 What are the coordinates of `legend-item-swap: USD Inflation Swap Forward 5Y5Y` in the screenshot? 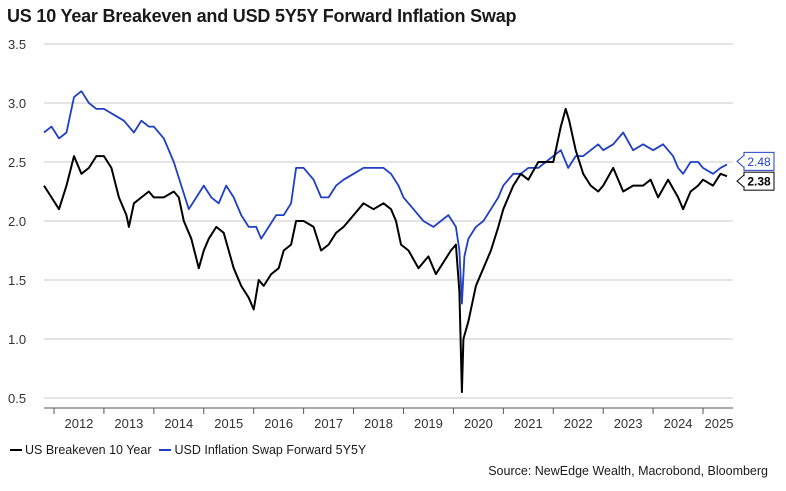 It's located at (262, 450).